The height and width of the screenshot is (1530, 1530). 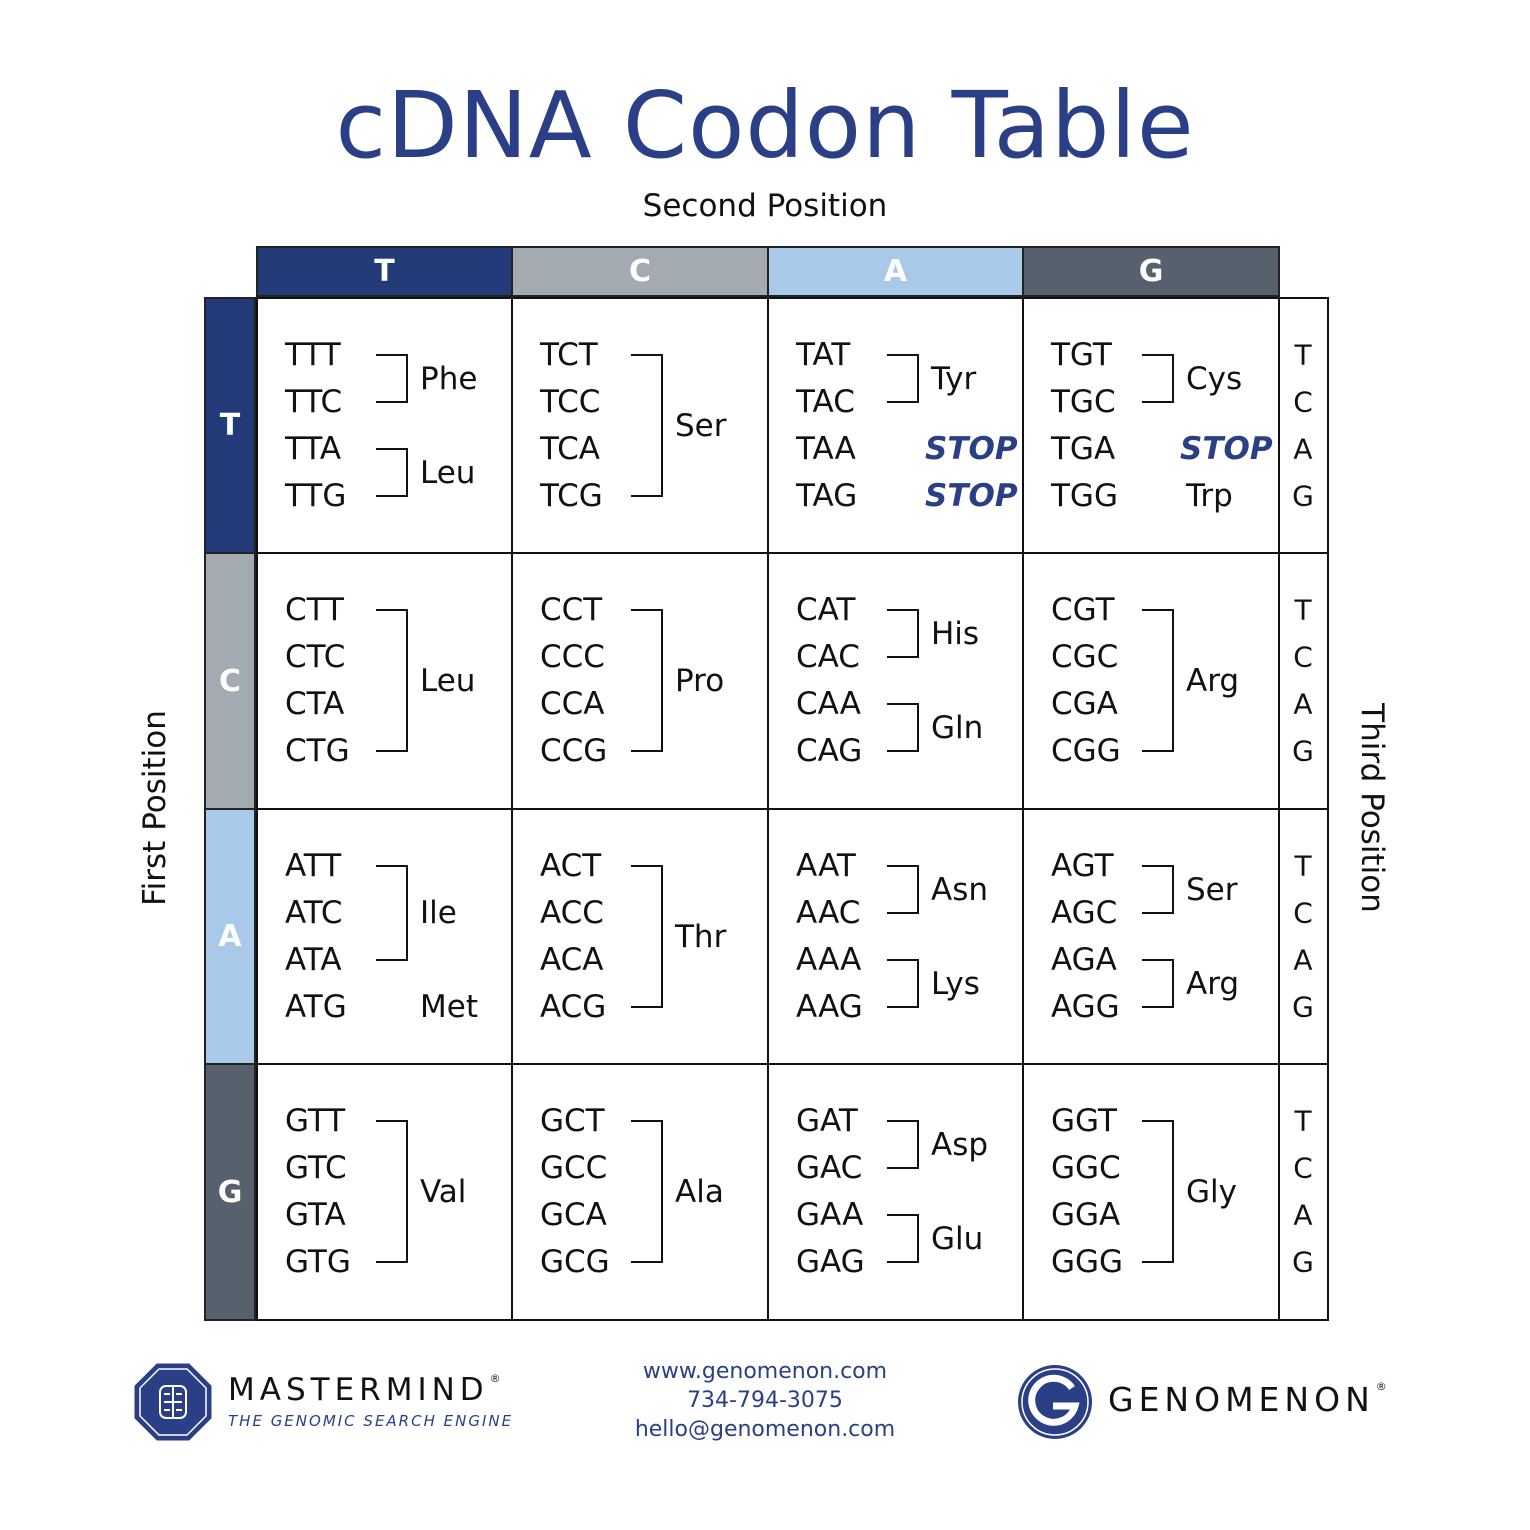 What do you see at coordinates (826, 449) in the screenshot?
I see `codon: TAA` at bounding box center [826, 449].